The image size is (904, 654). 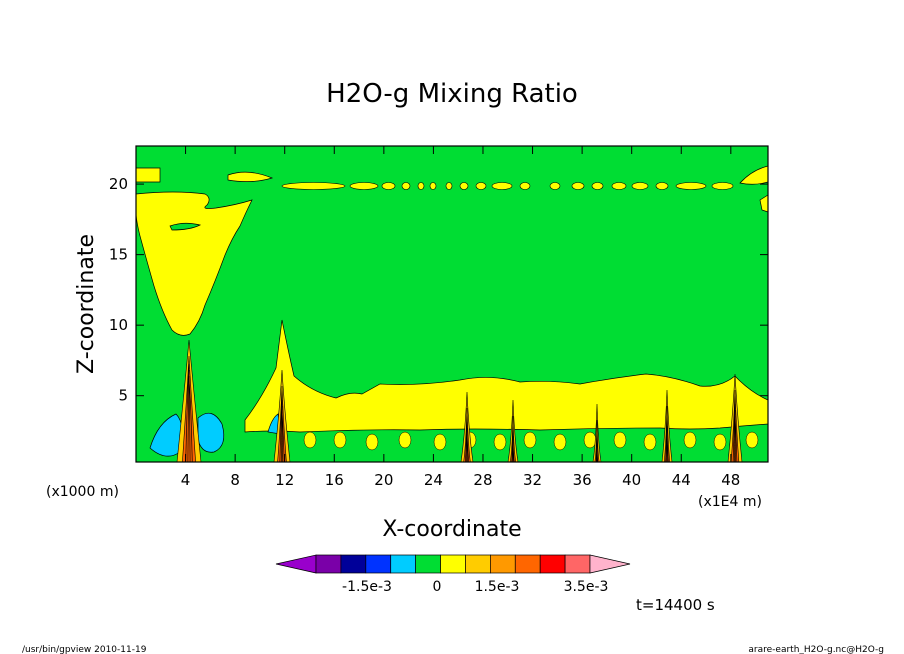 What do you see at coordinates (118, 184) in the screenshot?
I see `y-tick-label: 20` at bounding box center [118, 184].